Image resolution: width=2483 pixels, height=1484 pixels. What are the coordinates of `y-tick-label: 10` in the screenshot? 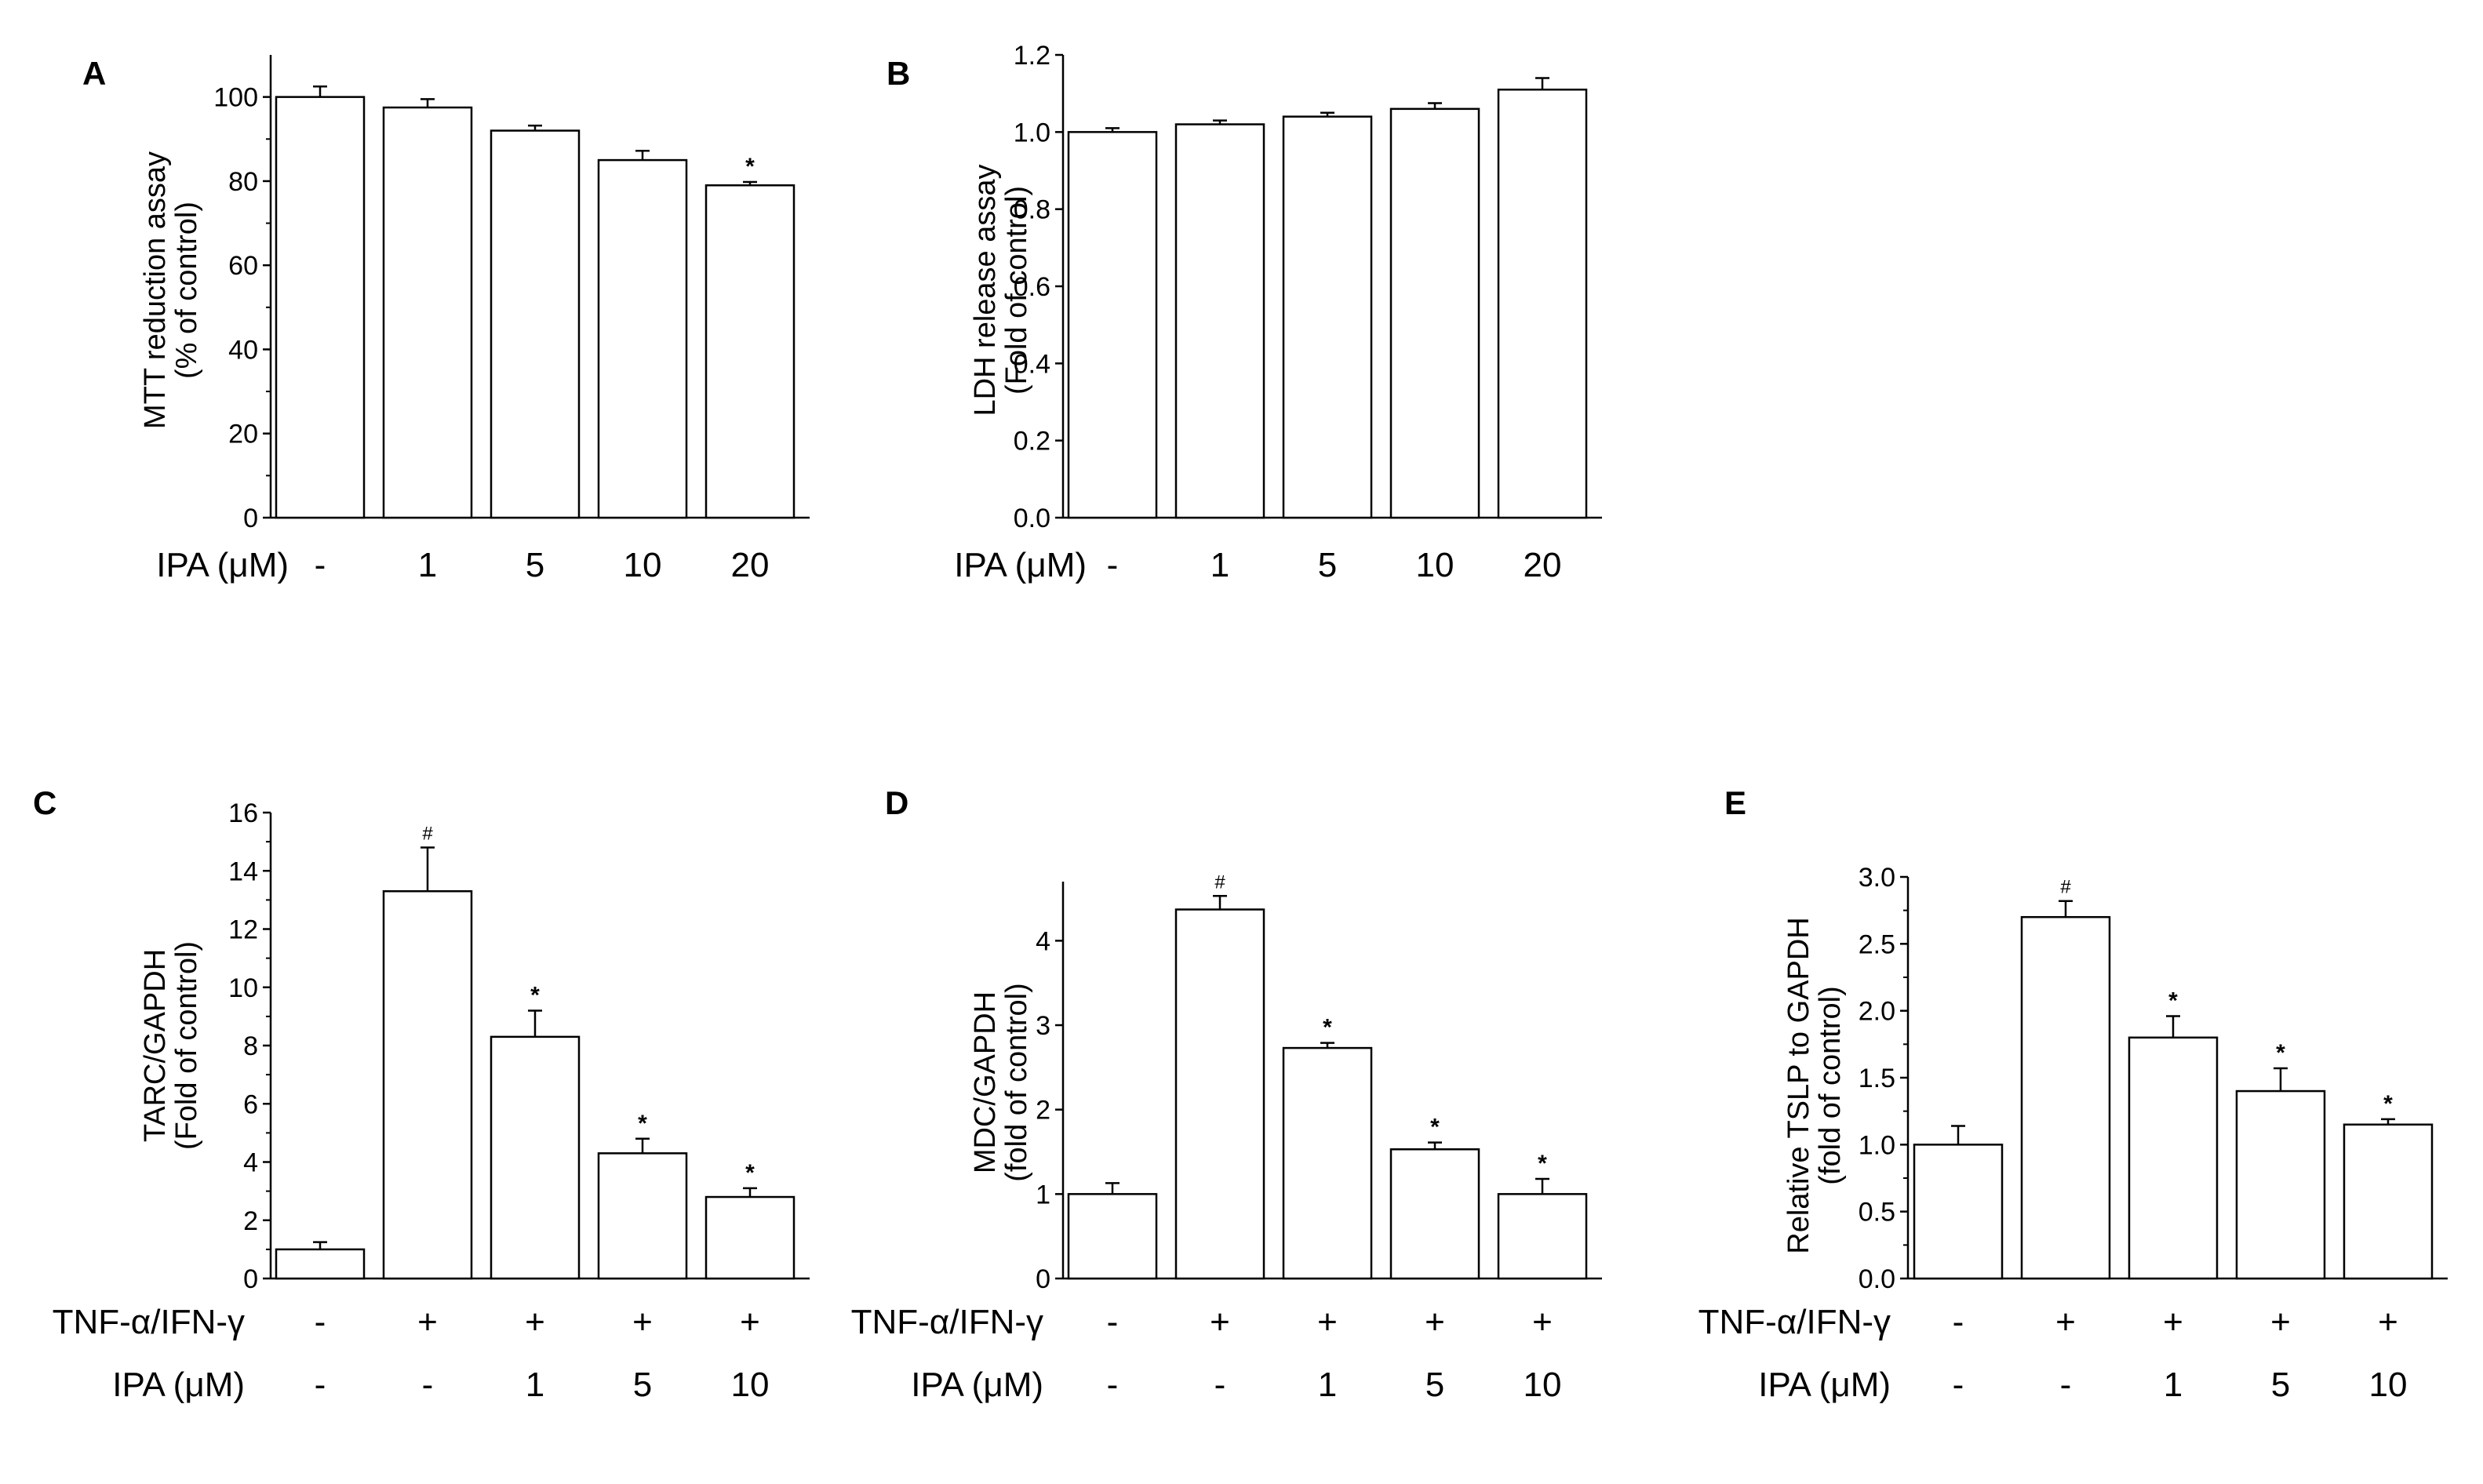 It's located at (243, 988).